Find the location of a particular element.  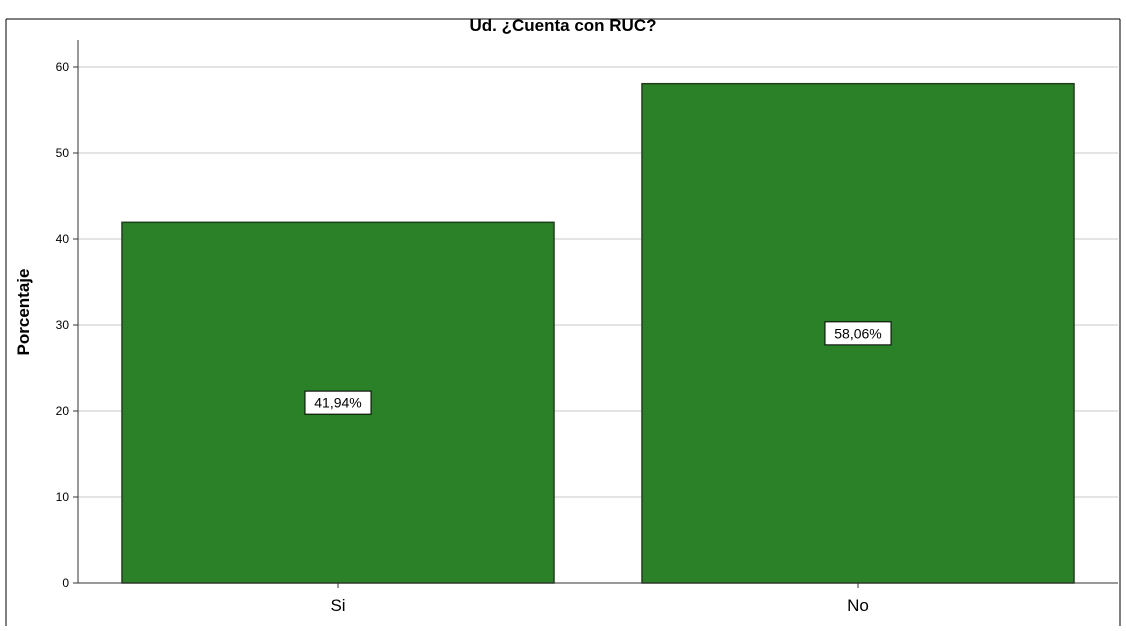

x-tick-label: Si is located at coordinates (337, 605).